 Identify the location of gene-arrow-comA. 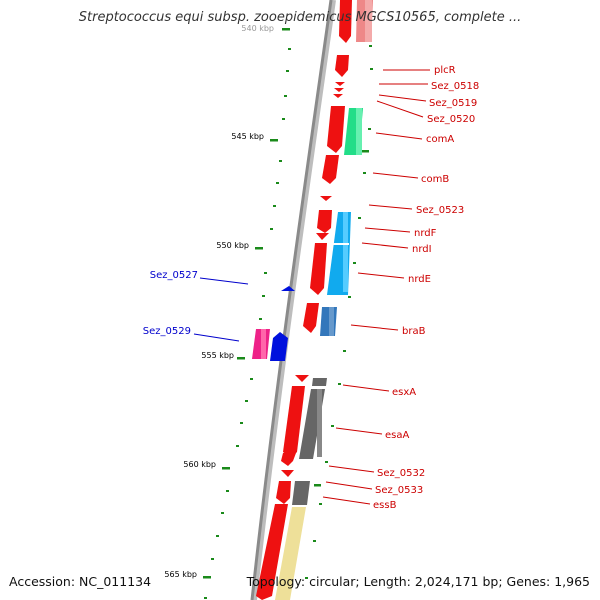
(336, 129).